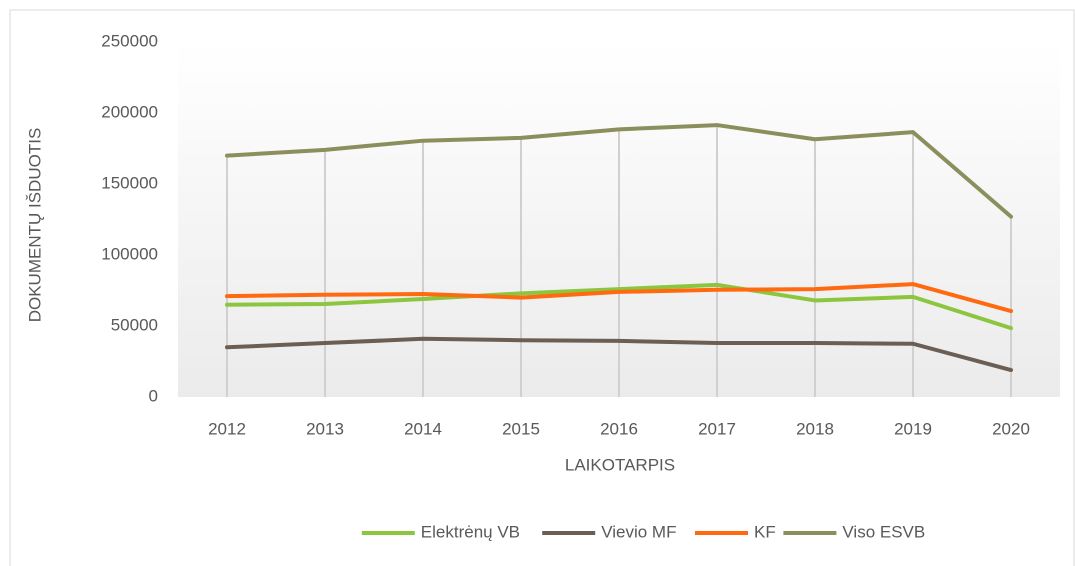 This screenshot has height=566, width=1075. What do you see at coordinates (470, 531) in the screenshot?
I see `legend-label: Elektrėnų VB` at bounding box center [470, 531].